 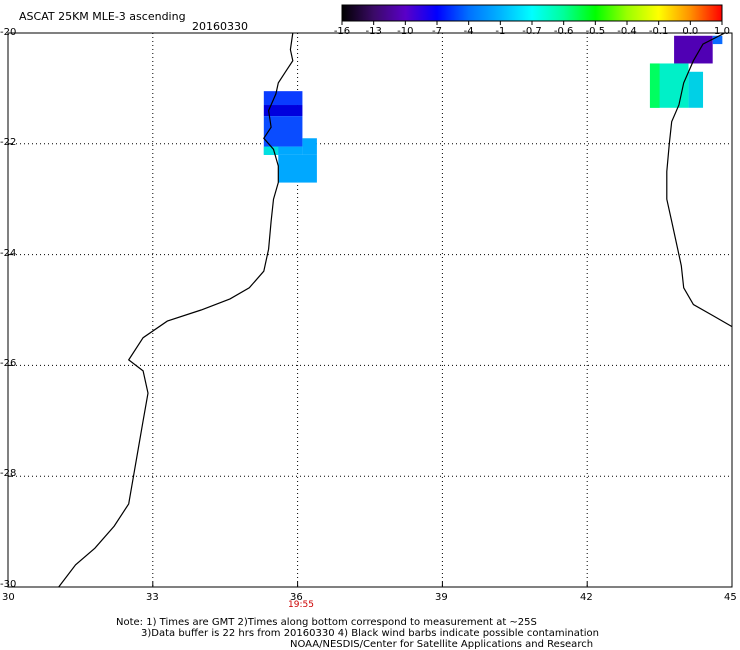 What do you see at coordinates (563, 31) in the screenshot?
I see `colorbar-tick-label: -0.6` at bounding box center [563, 31].